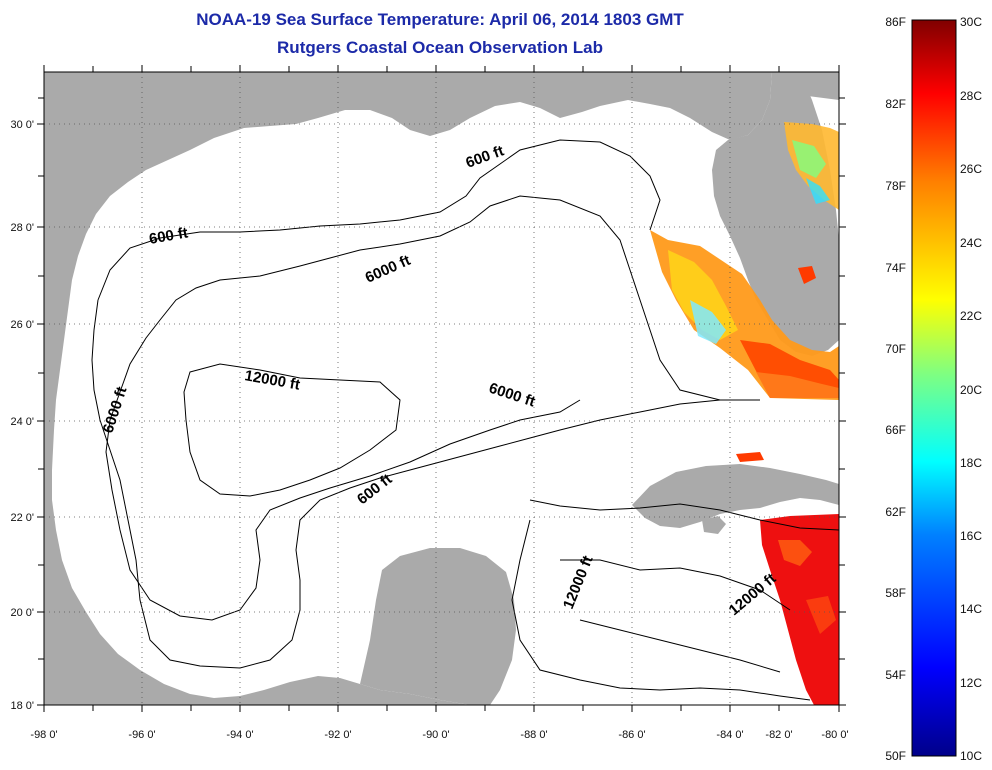 Image resolution: width=992 pixels, height=770 pixels. Describe the element at coordinates (438, 626) in the screenshot. I see `land-yucatan` at that location.